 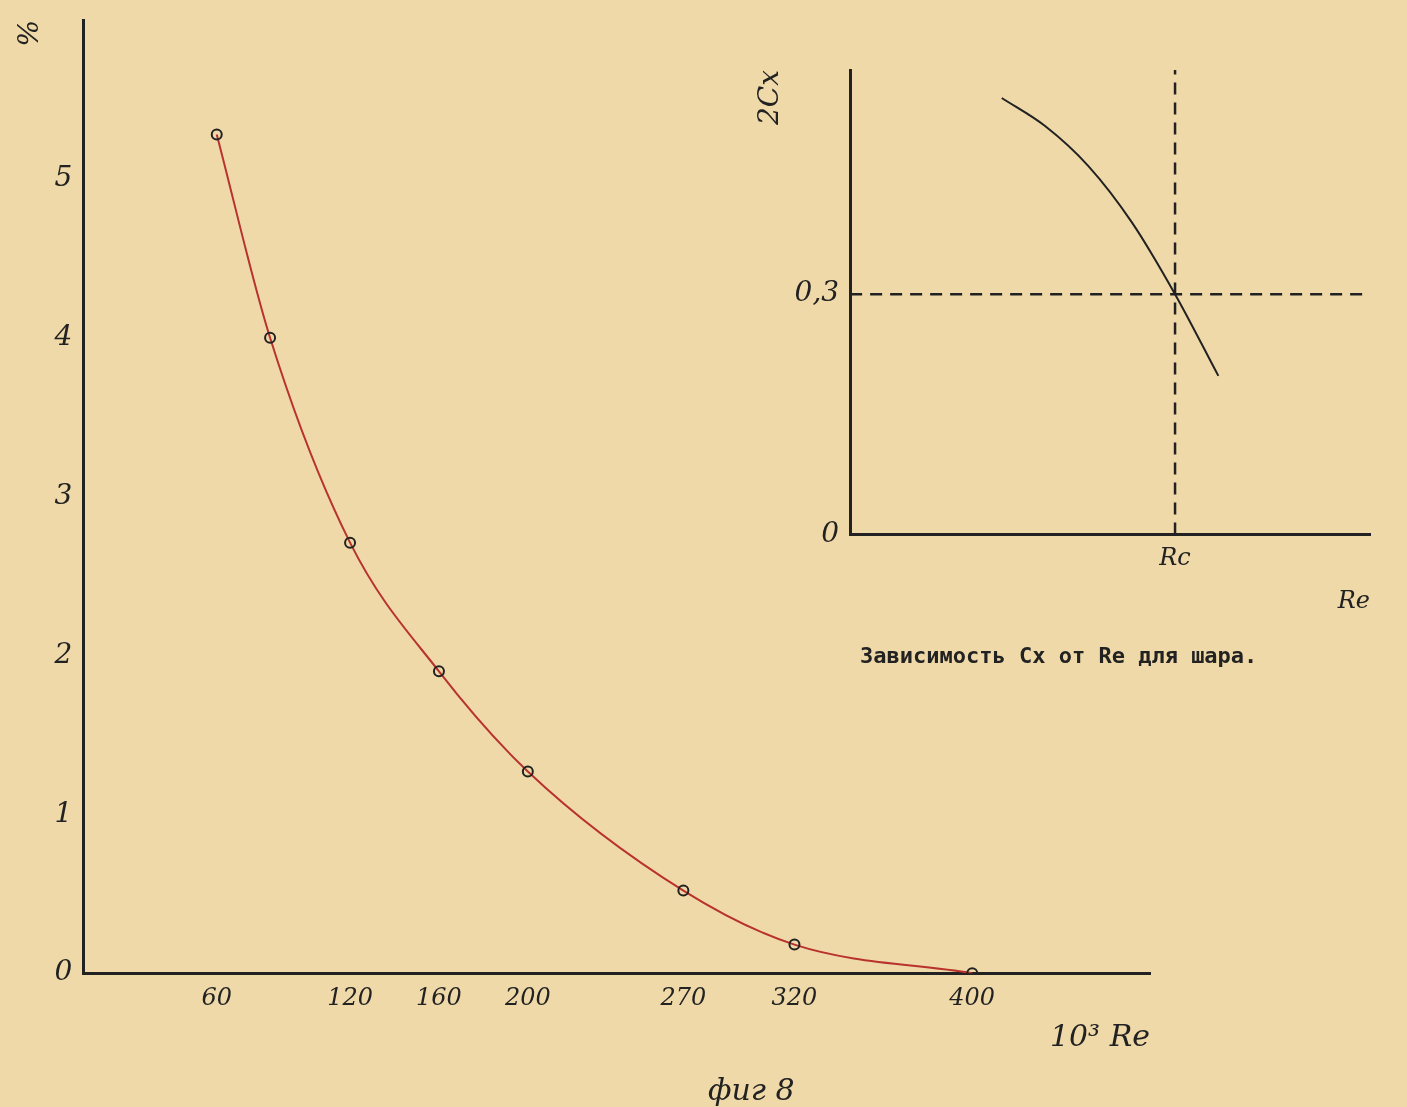 I want to click on x-tick-label: 120, so click(x=350, y=996).